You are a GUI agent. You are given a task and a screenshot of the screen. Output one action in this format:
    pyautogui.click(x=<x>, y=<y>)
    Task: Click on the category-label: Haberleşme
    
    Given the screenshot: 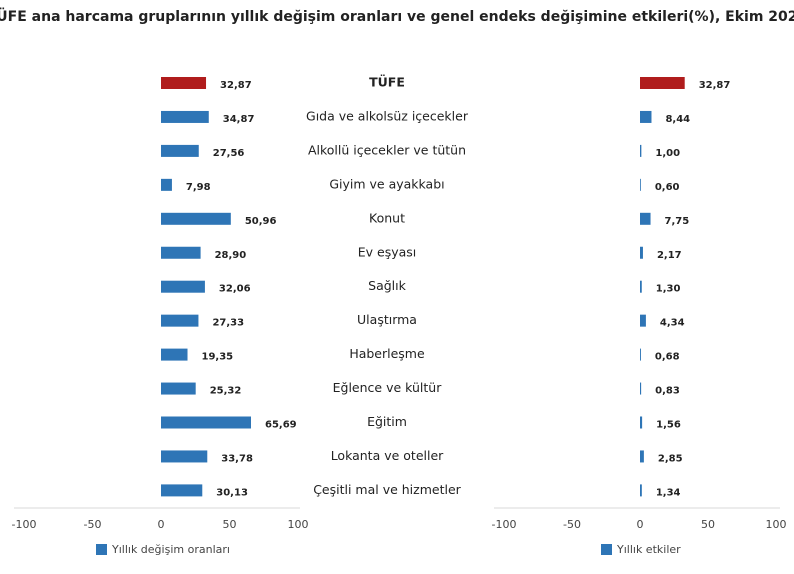 What is the action you would take?
    pyautogui.click(x=387, y=353)
    